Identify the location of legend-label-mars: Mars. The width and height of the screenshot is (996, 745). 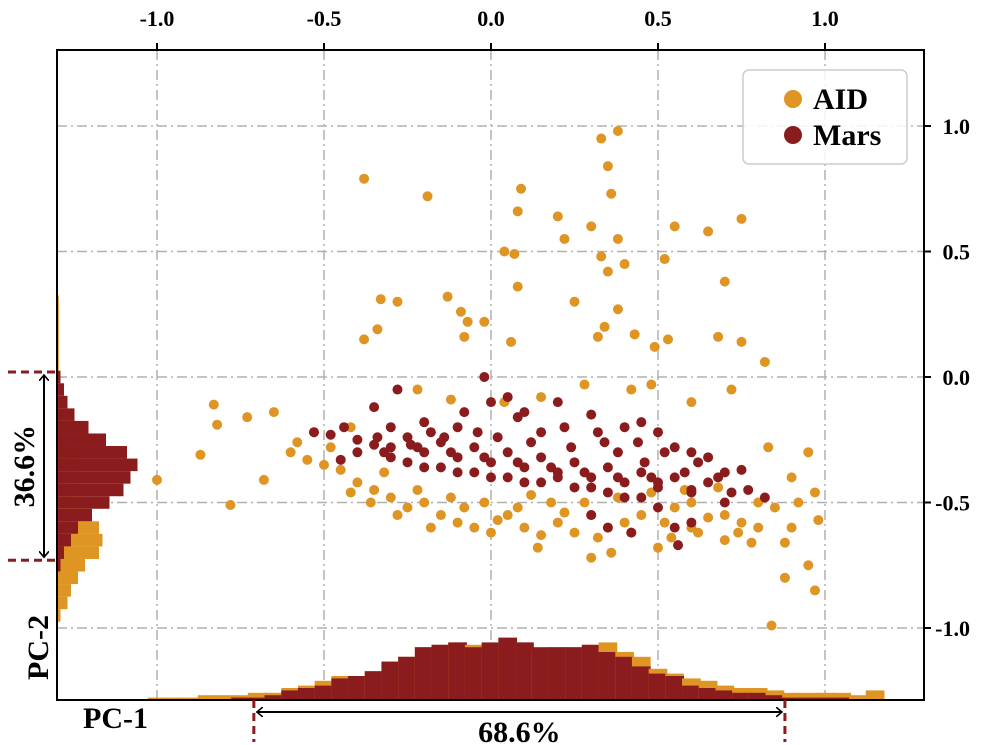
(847, 135).